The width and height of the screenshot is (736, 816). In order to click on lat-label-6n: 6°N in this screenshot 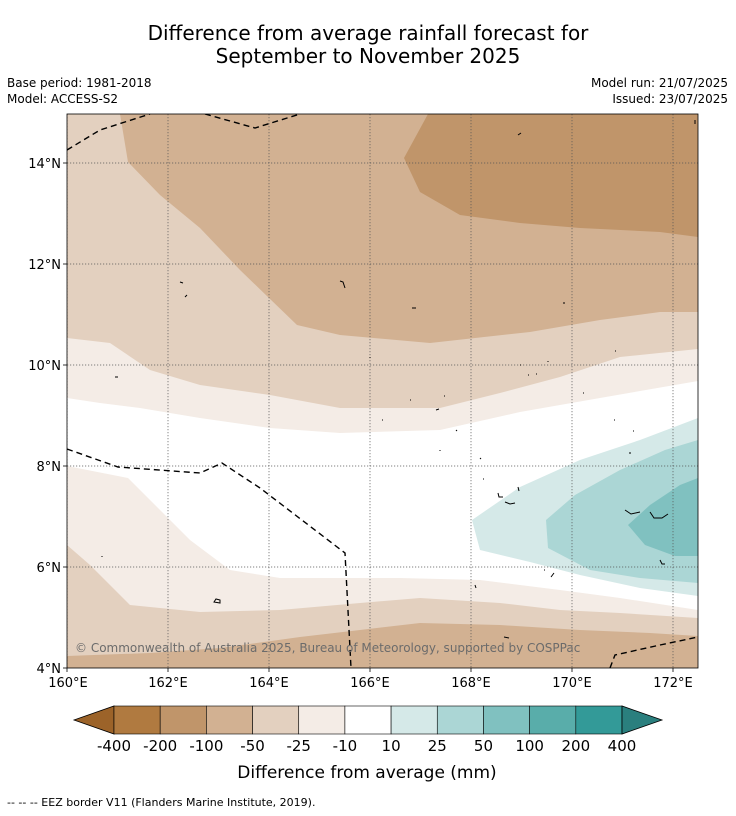, I will do `click(49, 568)`.